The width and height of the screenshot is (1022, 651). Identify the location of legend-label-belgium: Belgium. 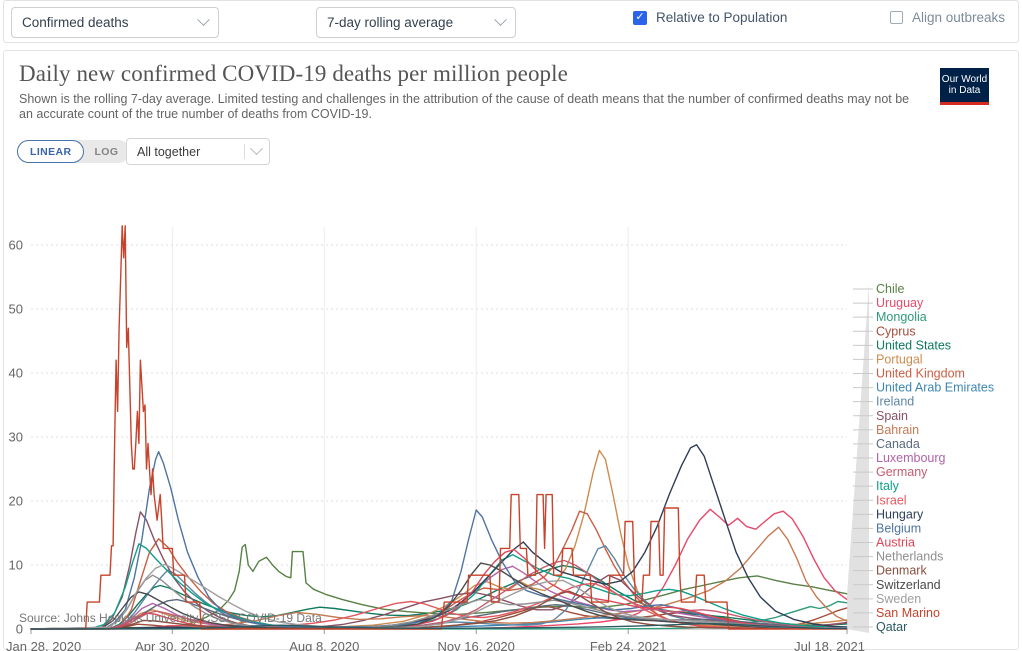
(898, 528).